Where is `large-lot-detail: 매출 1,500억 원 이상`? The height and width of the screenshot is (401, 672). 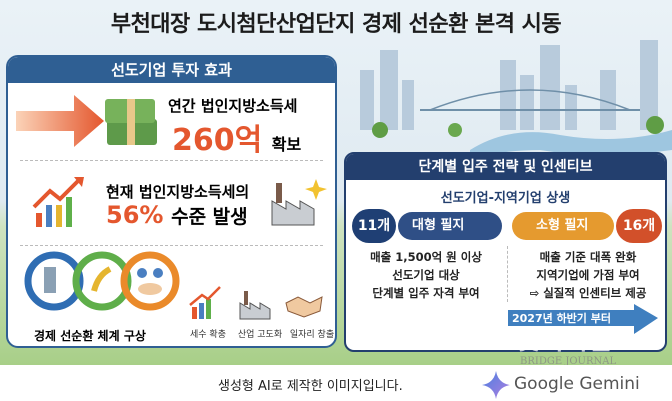
large-lot-detail: 매출 1,500억 원 이상 is located at coordinates (426, 257).